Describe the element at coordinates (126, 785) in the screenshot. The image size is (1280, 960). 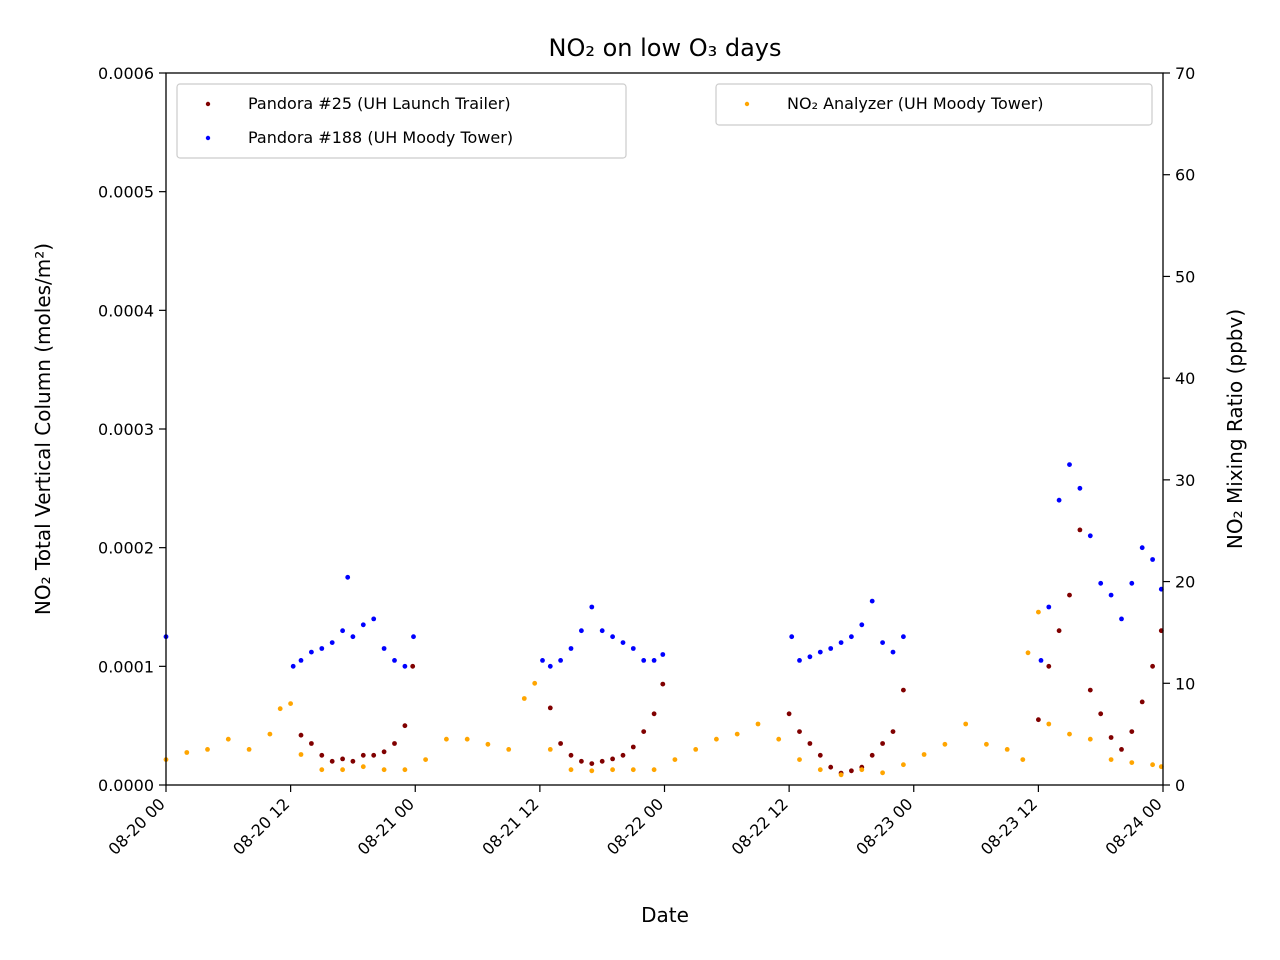
I see `y-left-tick-label: 0.0000` at that location.